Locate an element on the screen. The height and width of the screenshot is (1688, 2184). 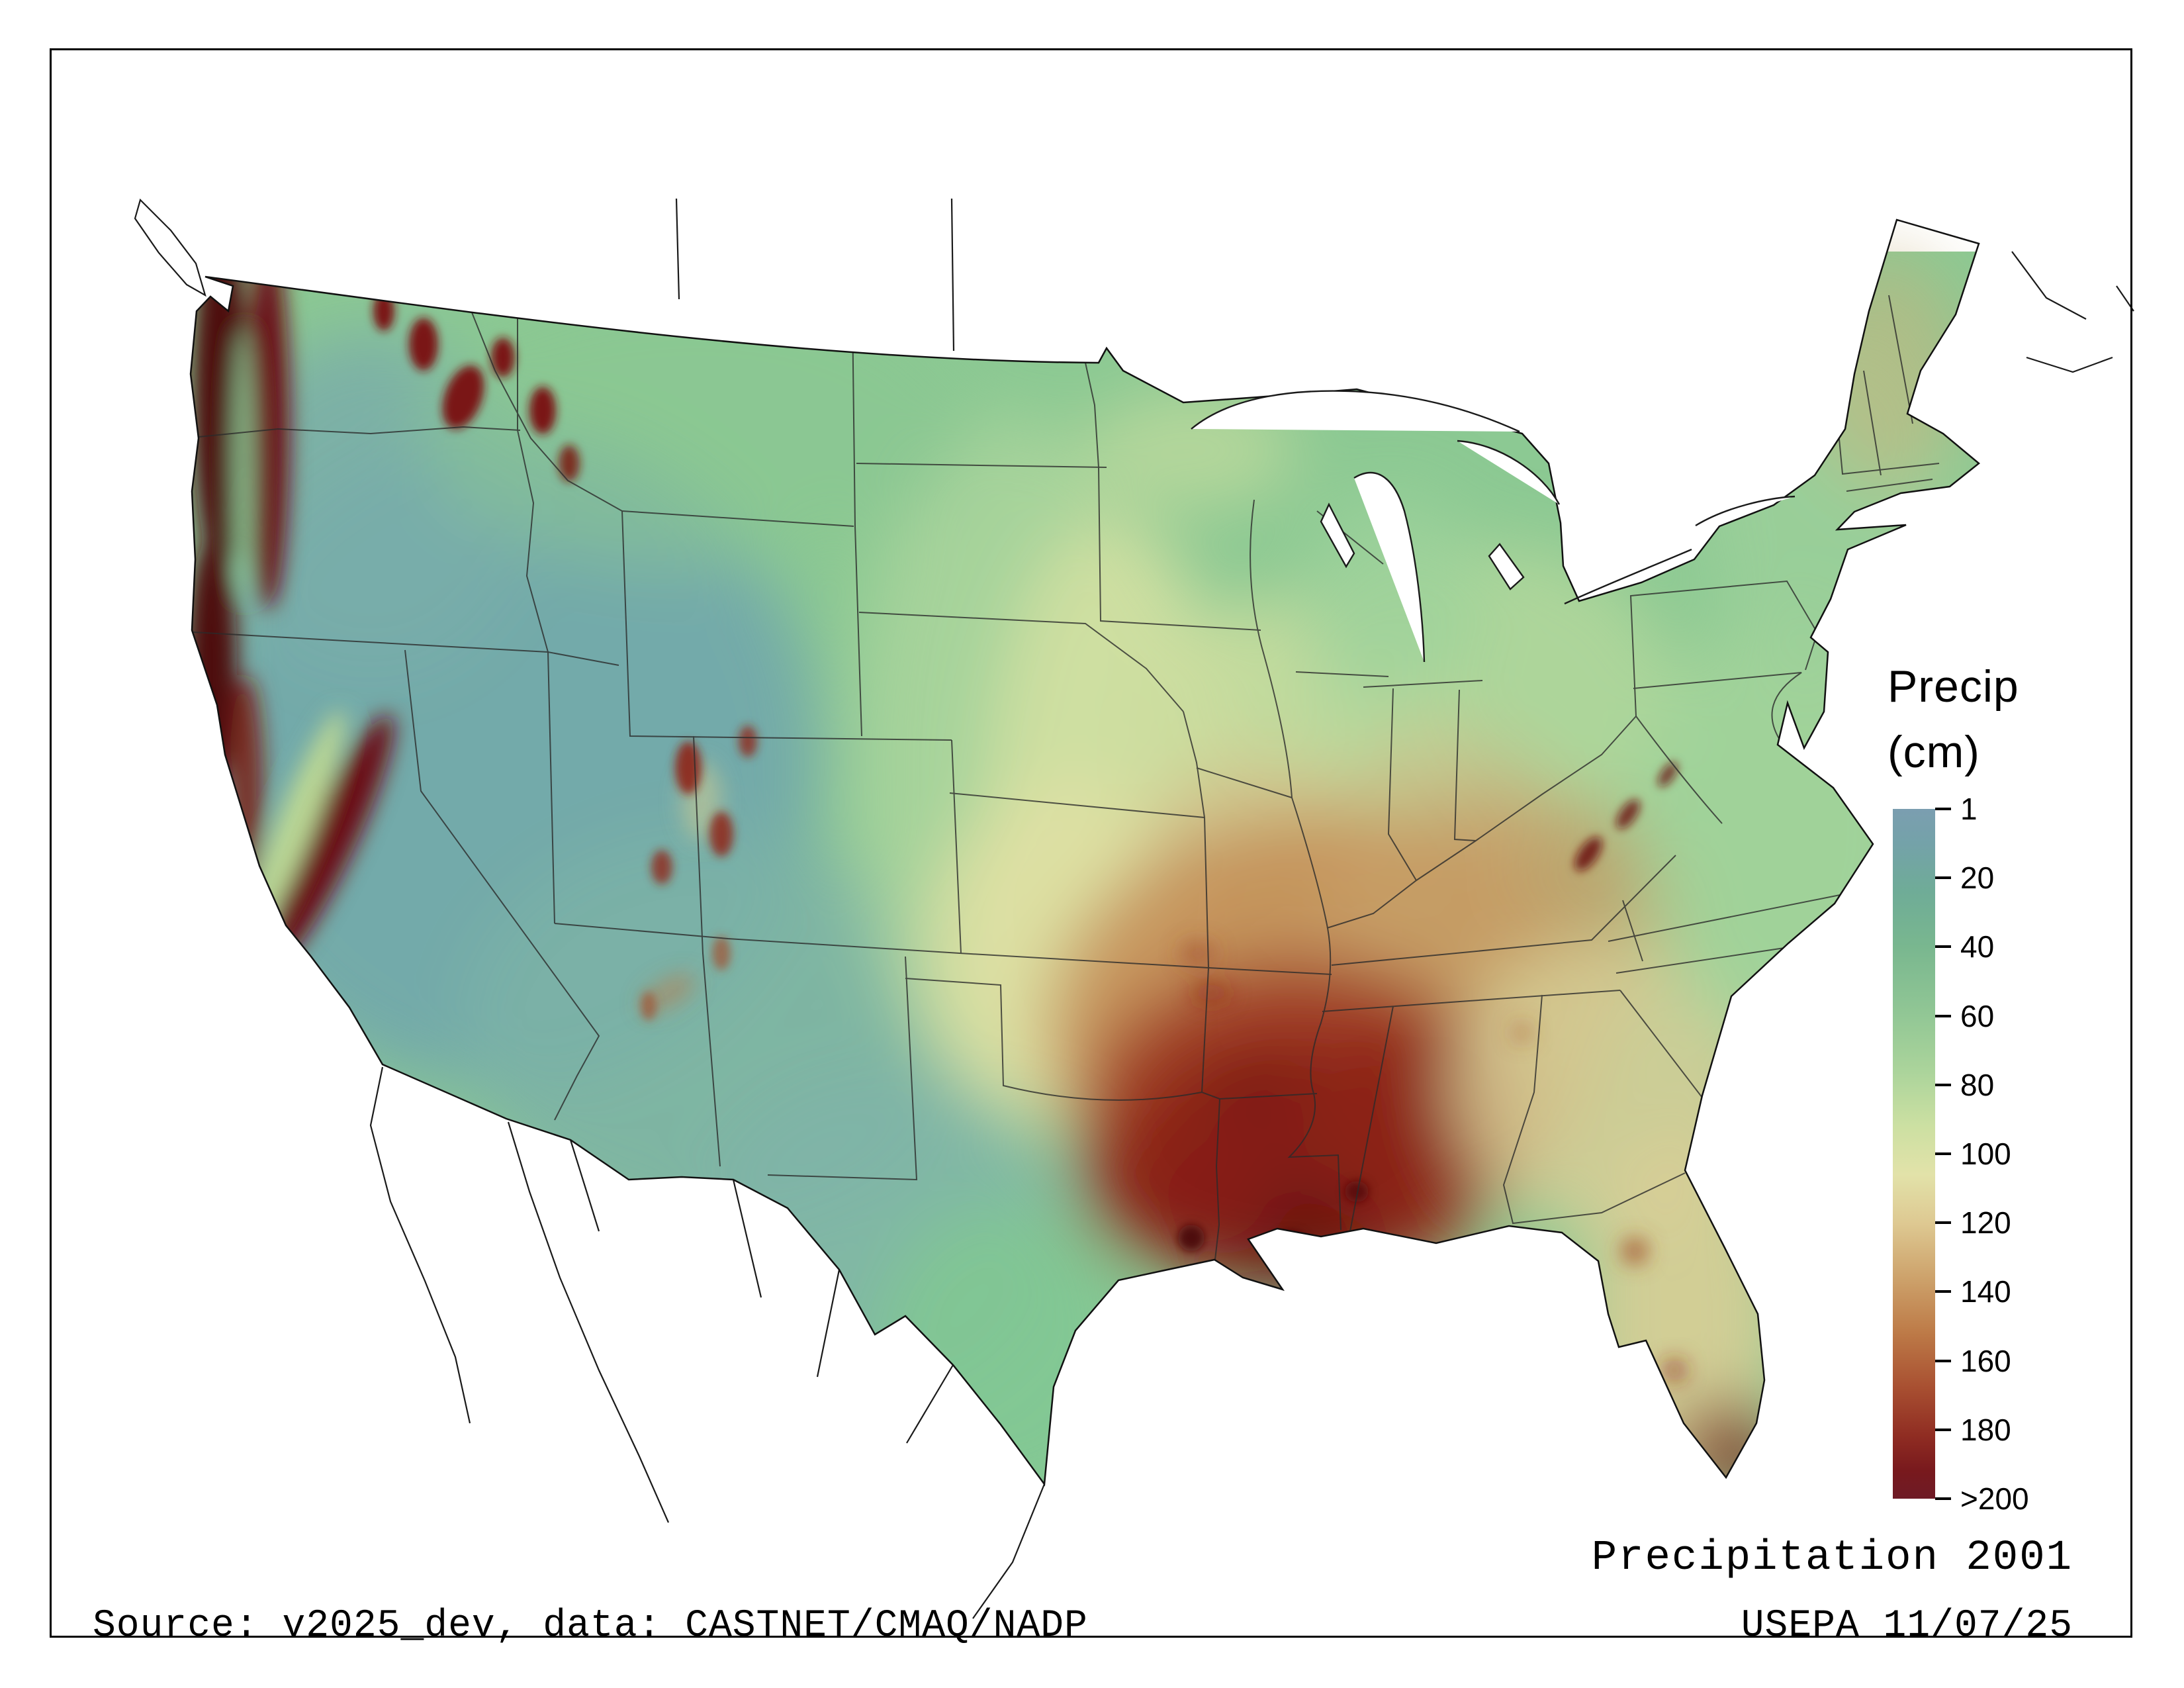
legend-tick: 60 is located at coordinates (1965, 1016).